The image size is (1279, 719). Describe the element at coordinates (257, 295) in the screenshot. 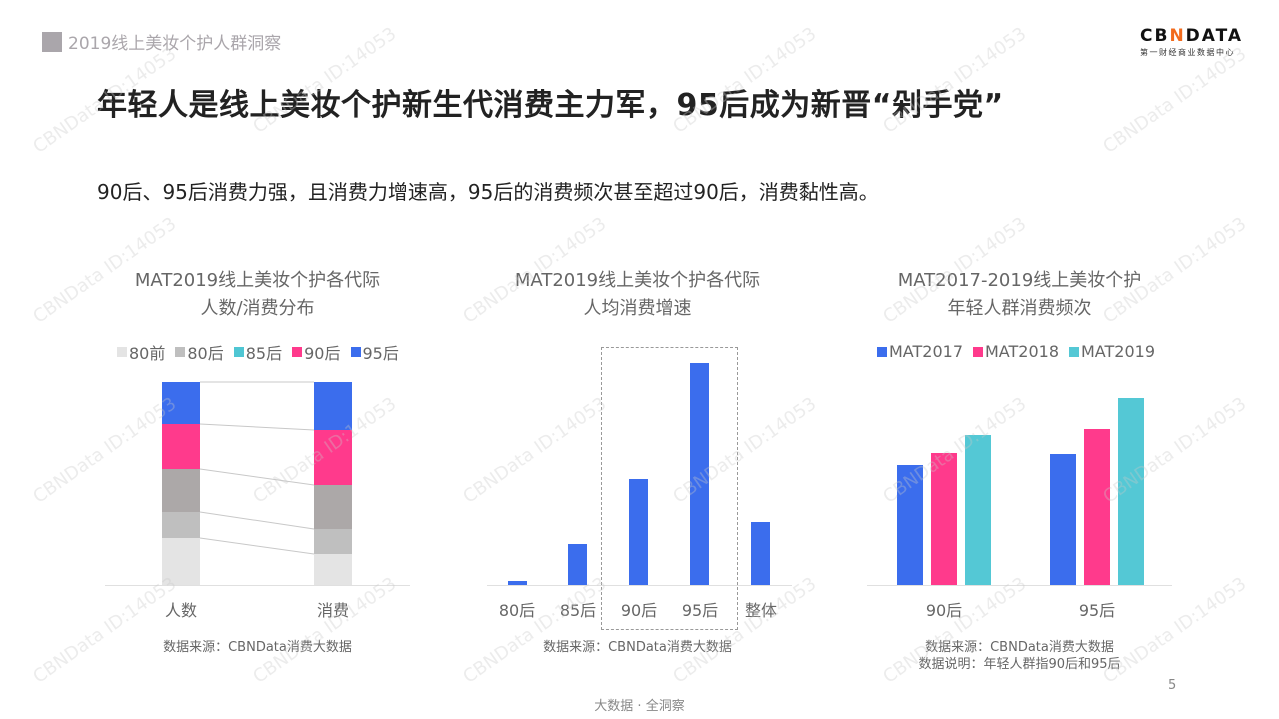

I see `chart1-title: MAT2019线上美妆个护各代际 人数/消费分布` at that location.